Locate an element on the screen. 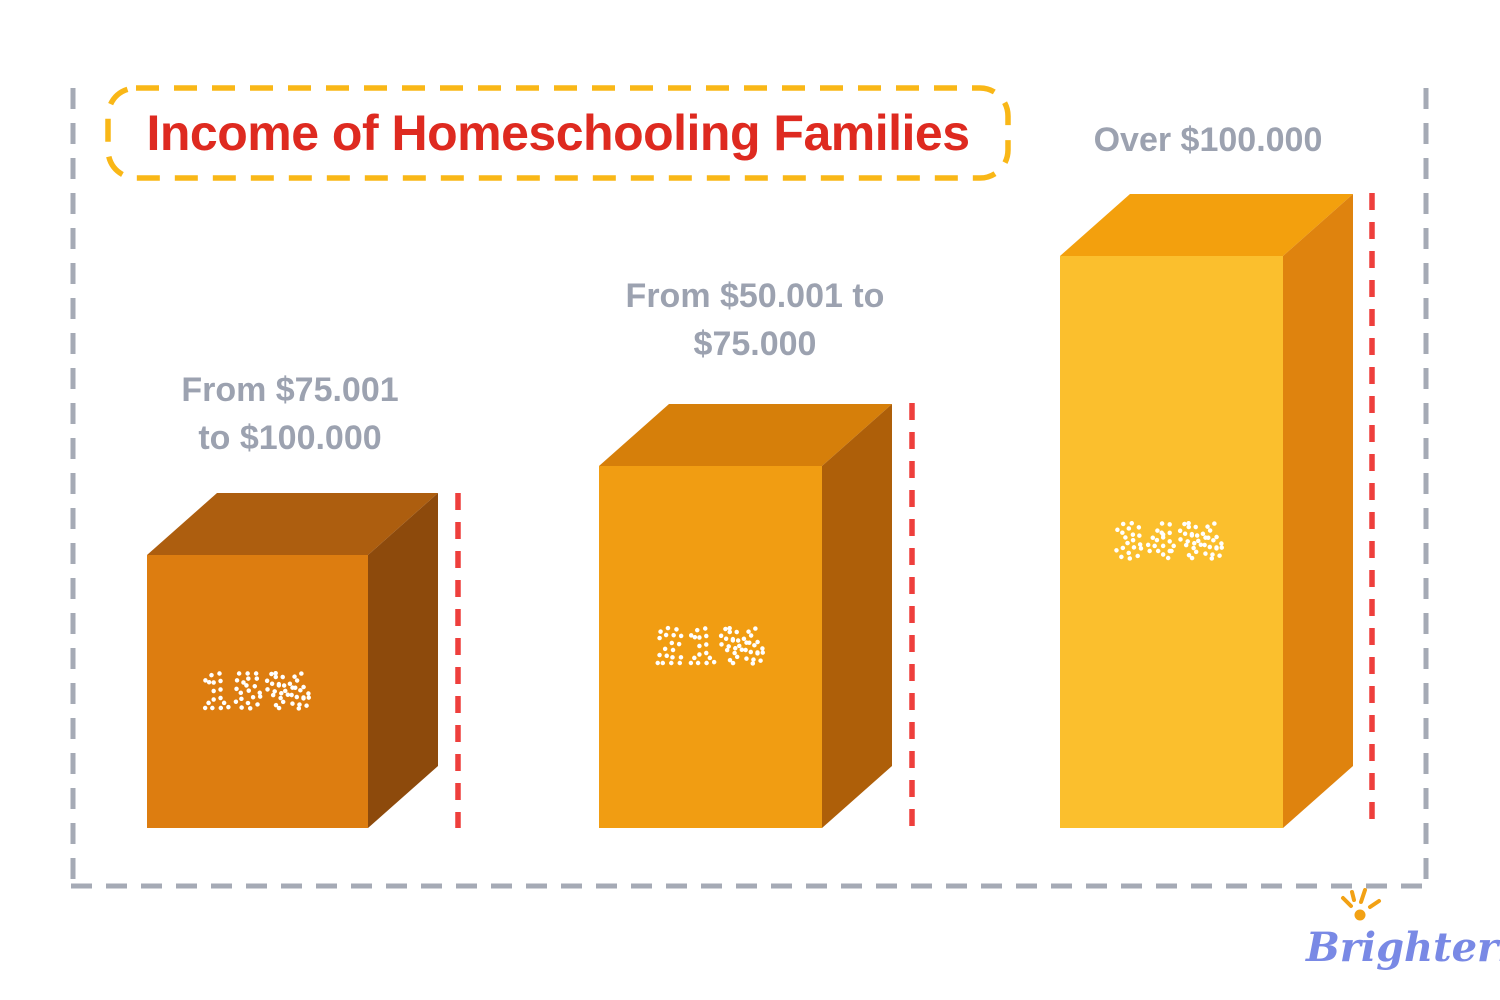  bar-2-value-label: 21% is located at coordinates (712, 646).